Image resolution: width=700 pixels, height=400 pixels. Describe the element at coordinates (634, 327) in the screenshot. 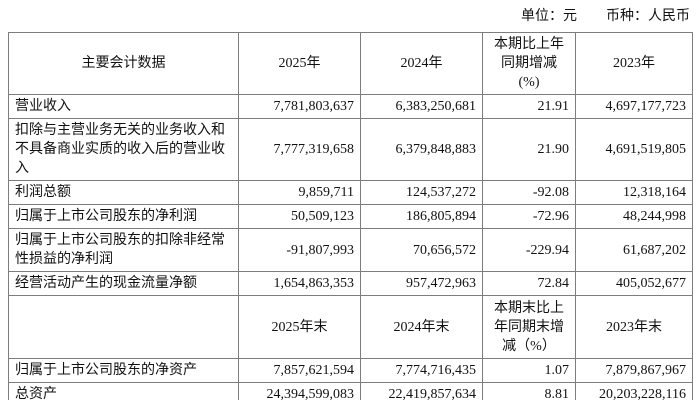

I see `col-header-2023-end: 2023年末` at that location.